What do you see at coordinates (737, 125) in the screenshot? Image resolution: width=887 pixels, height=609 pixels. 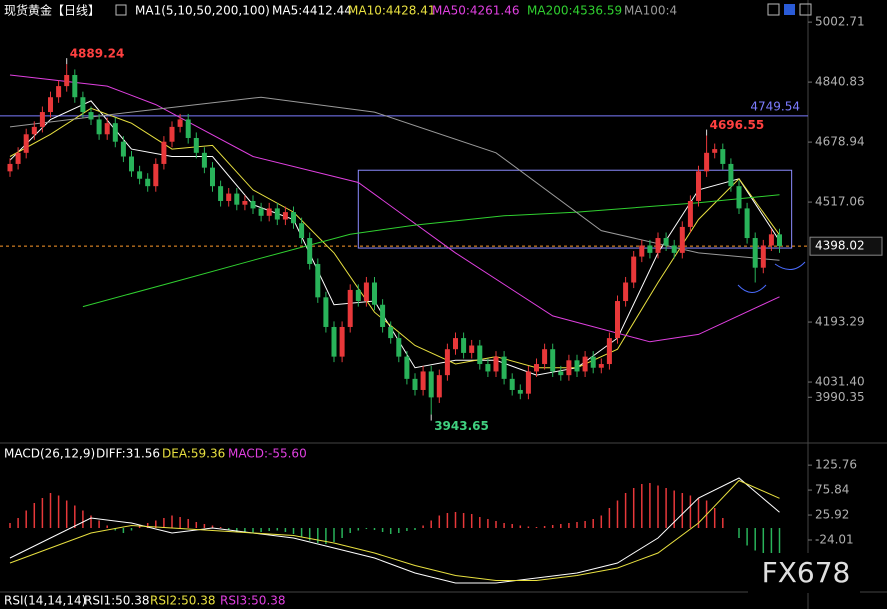 I see `annotation-label: 4696.55` at bounding box center [737, 125].